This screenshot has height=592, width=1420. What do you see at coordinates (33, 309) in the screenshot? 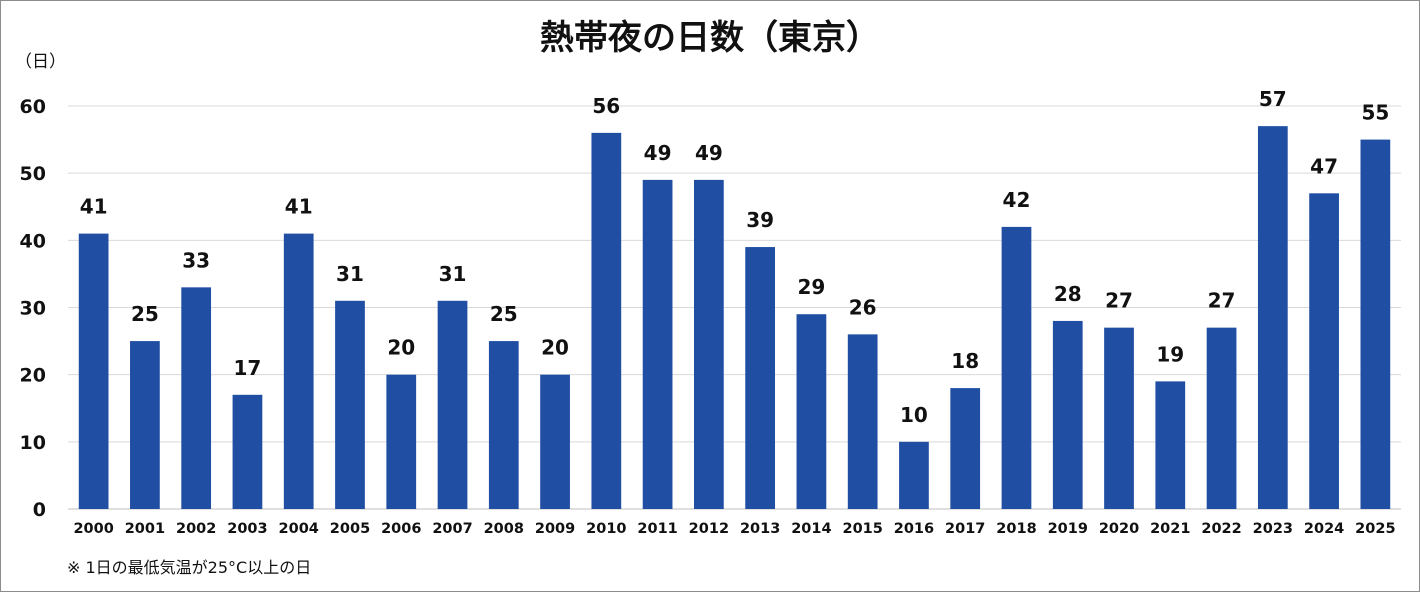
I see `y-tick-label: 30` at bounding box center [33, 309].